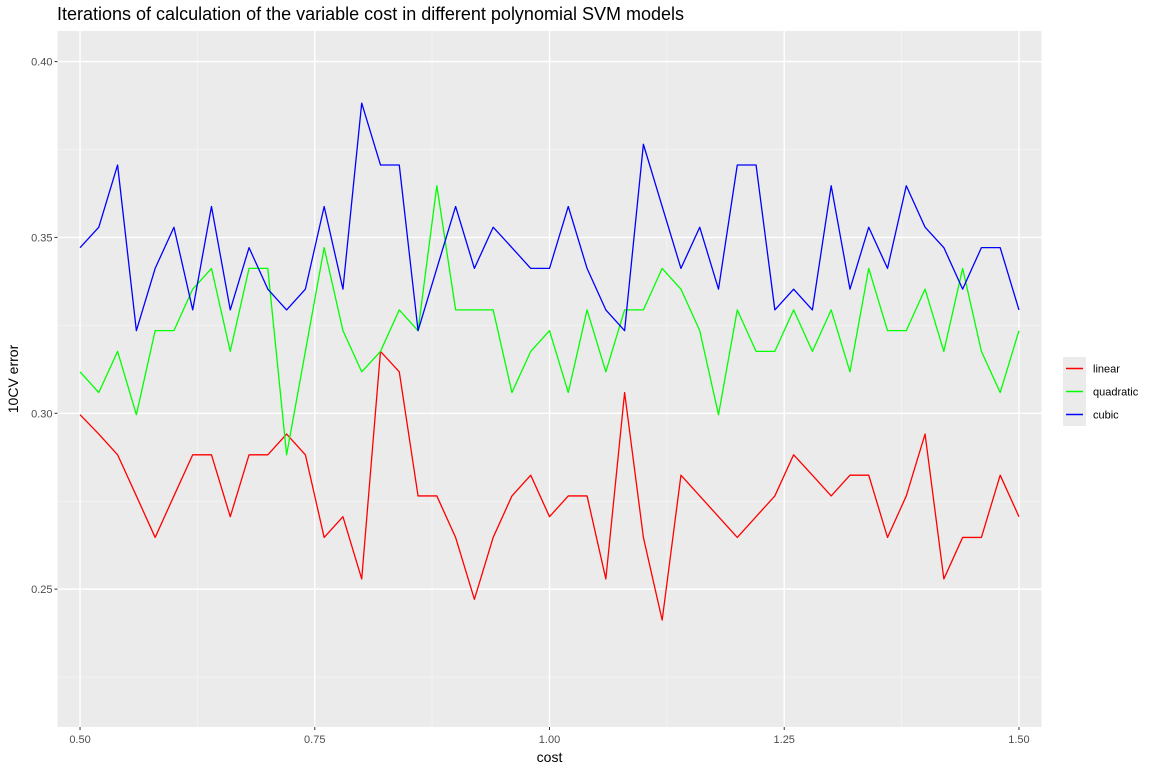  What do you see at coordinates (314, 740) in the screenshot?
I see `x-tick-label: 0.75` at bounding box center [314, 740].